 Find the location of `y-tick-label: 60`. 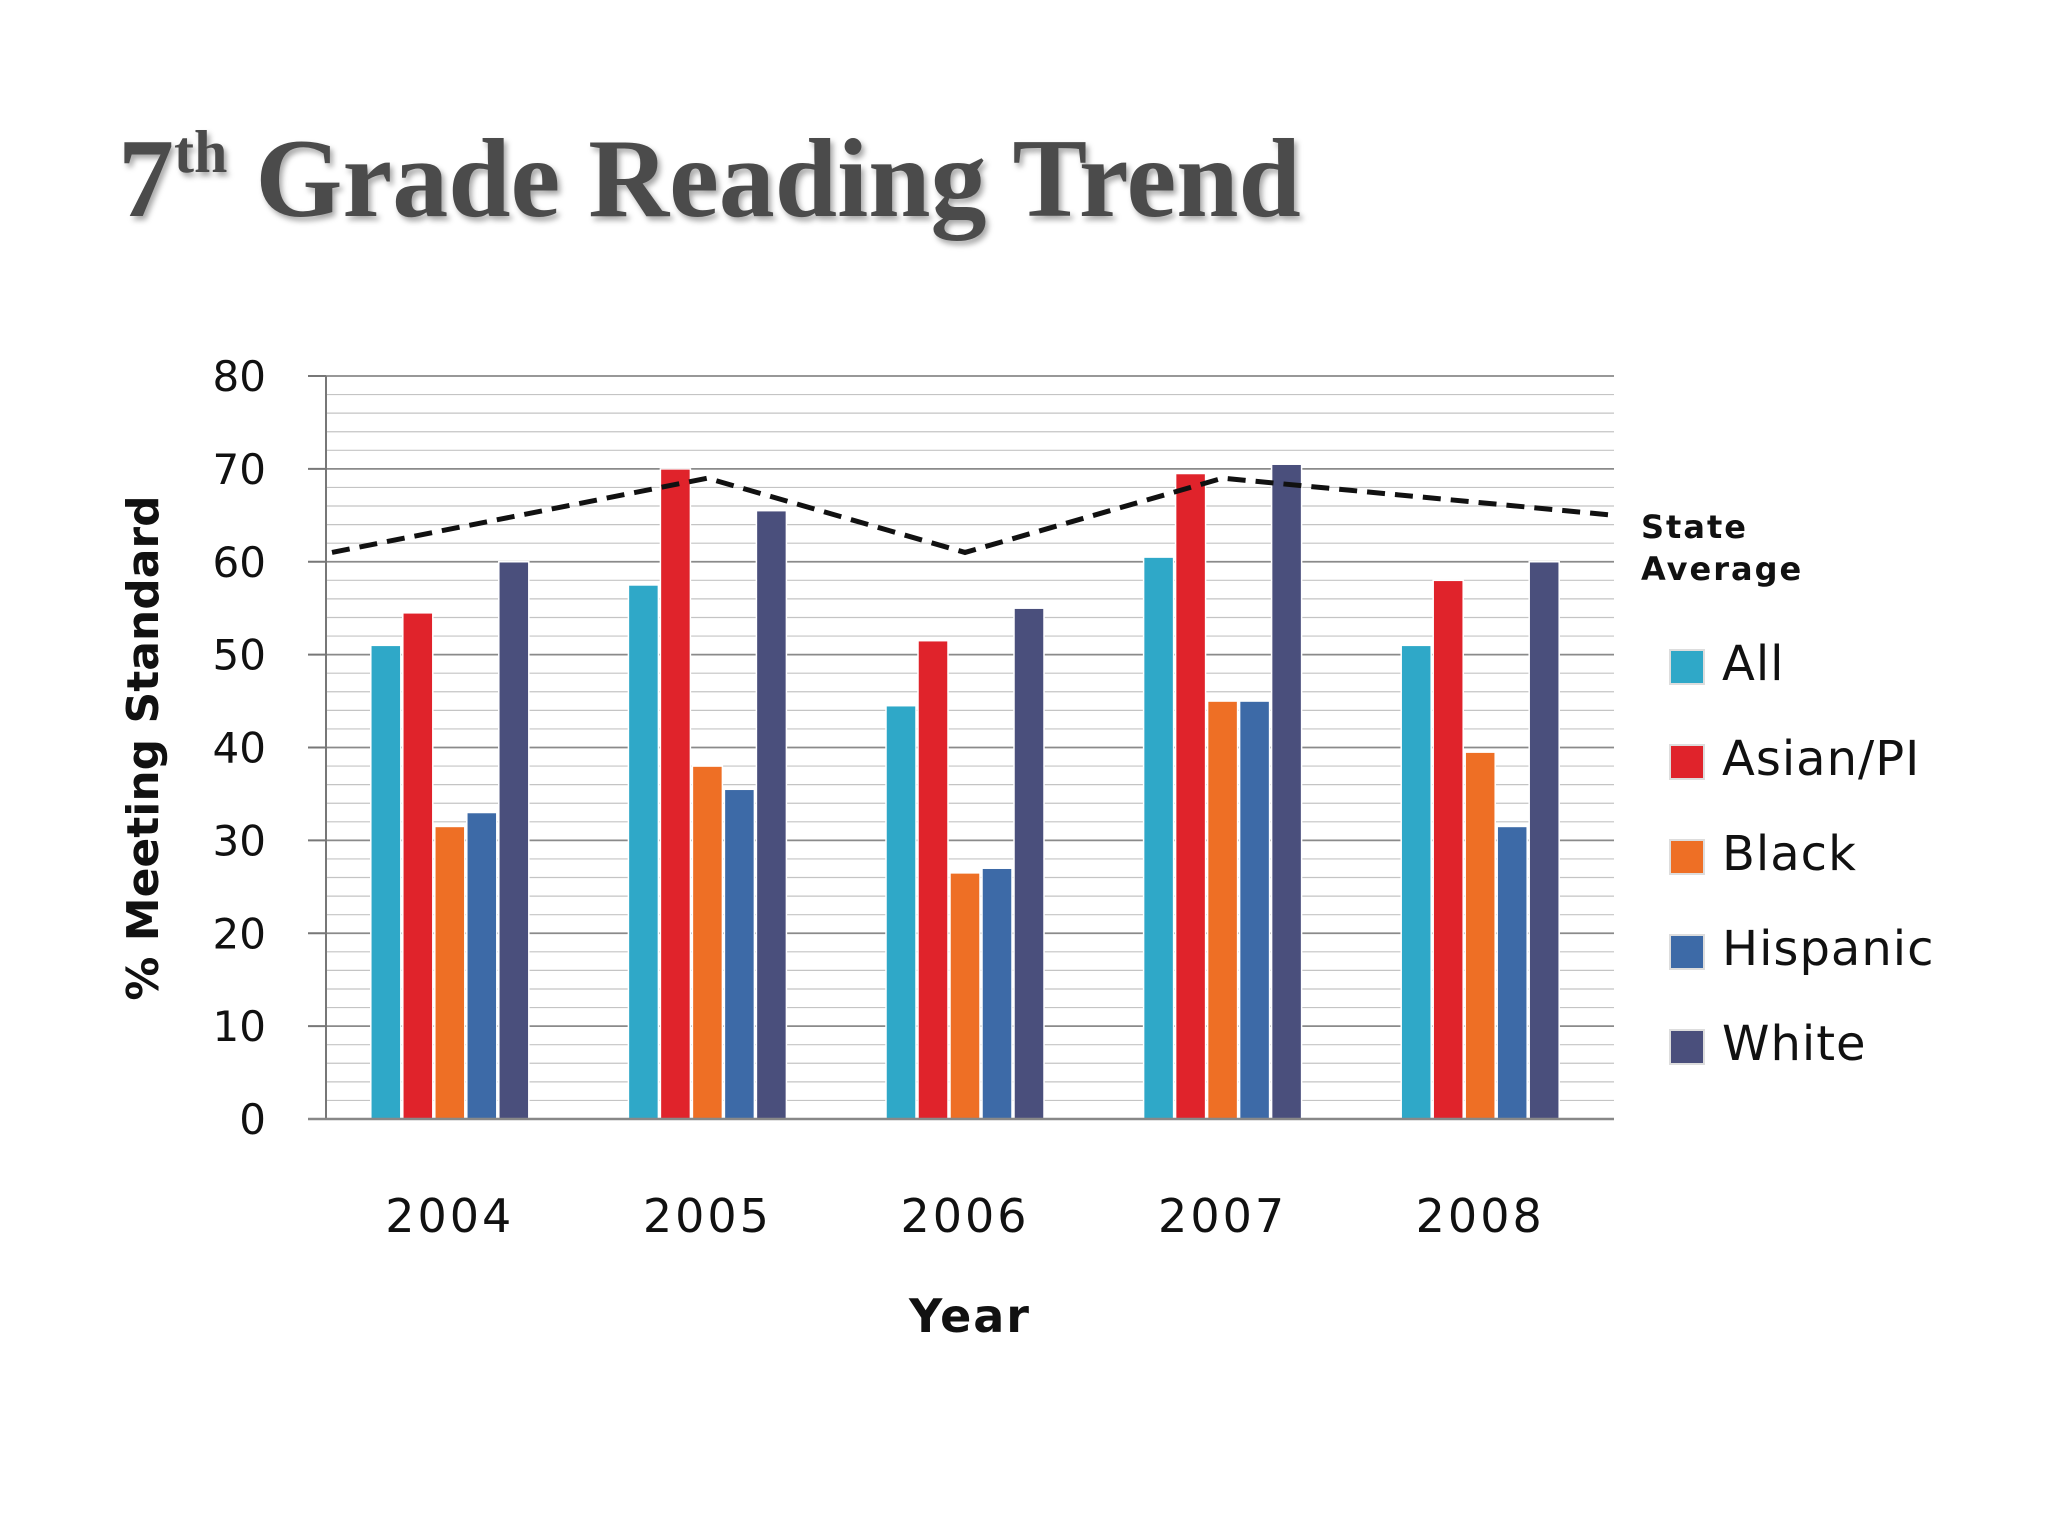

y-tick-label: 60 is located at coordinates (239, 562).